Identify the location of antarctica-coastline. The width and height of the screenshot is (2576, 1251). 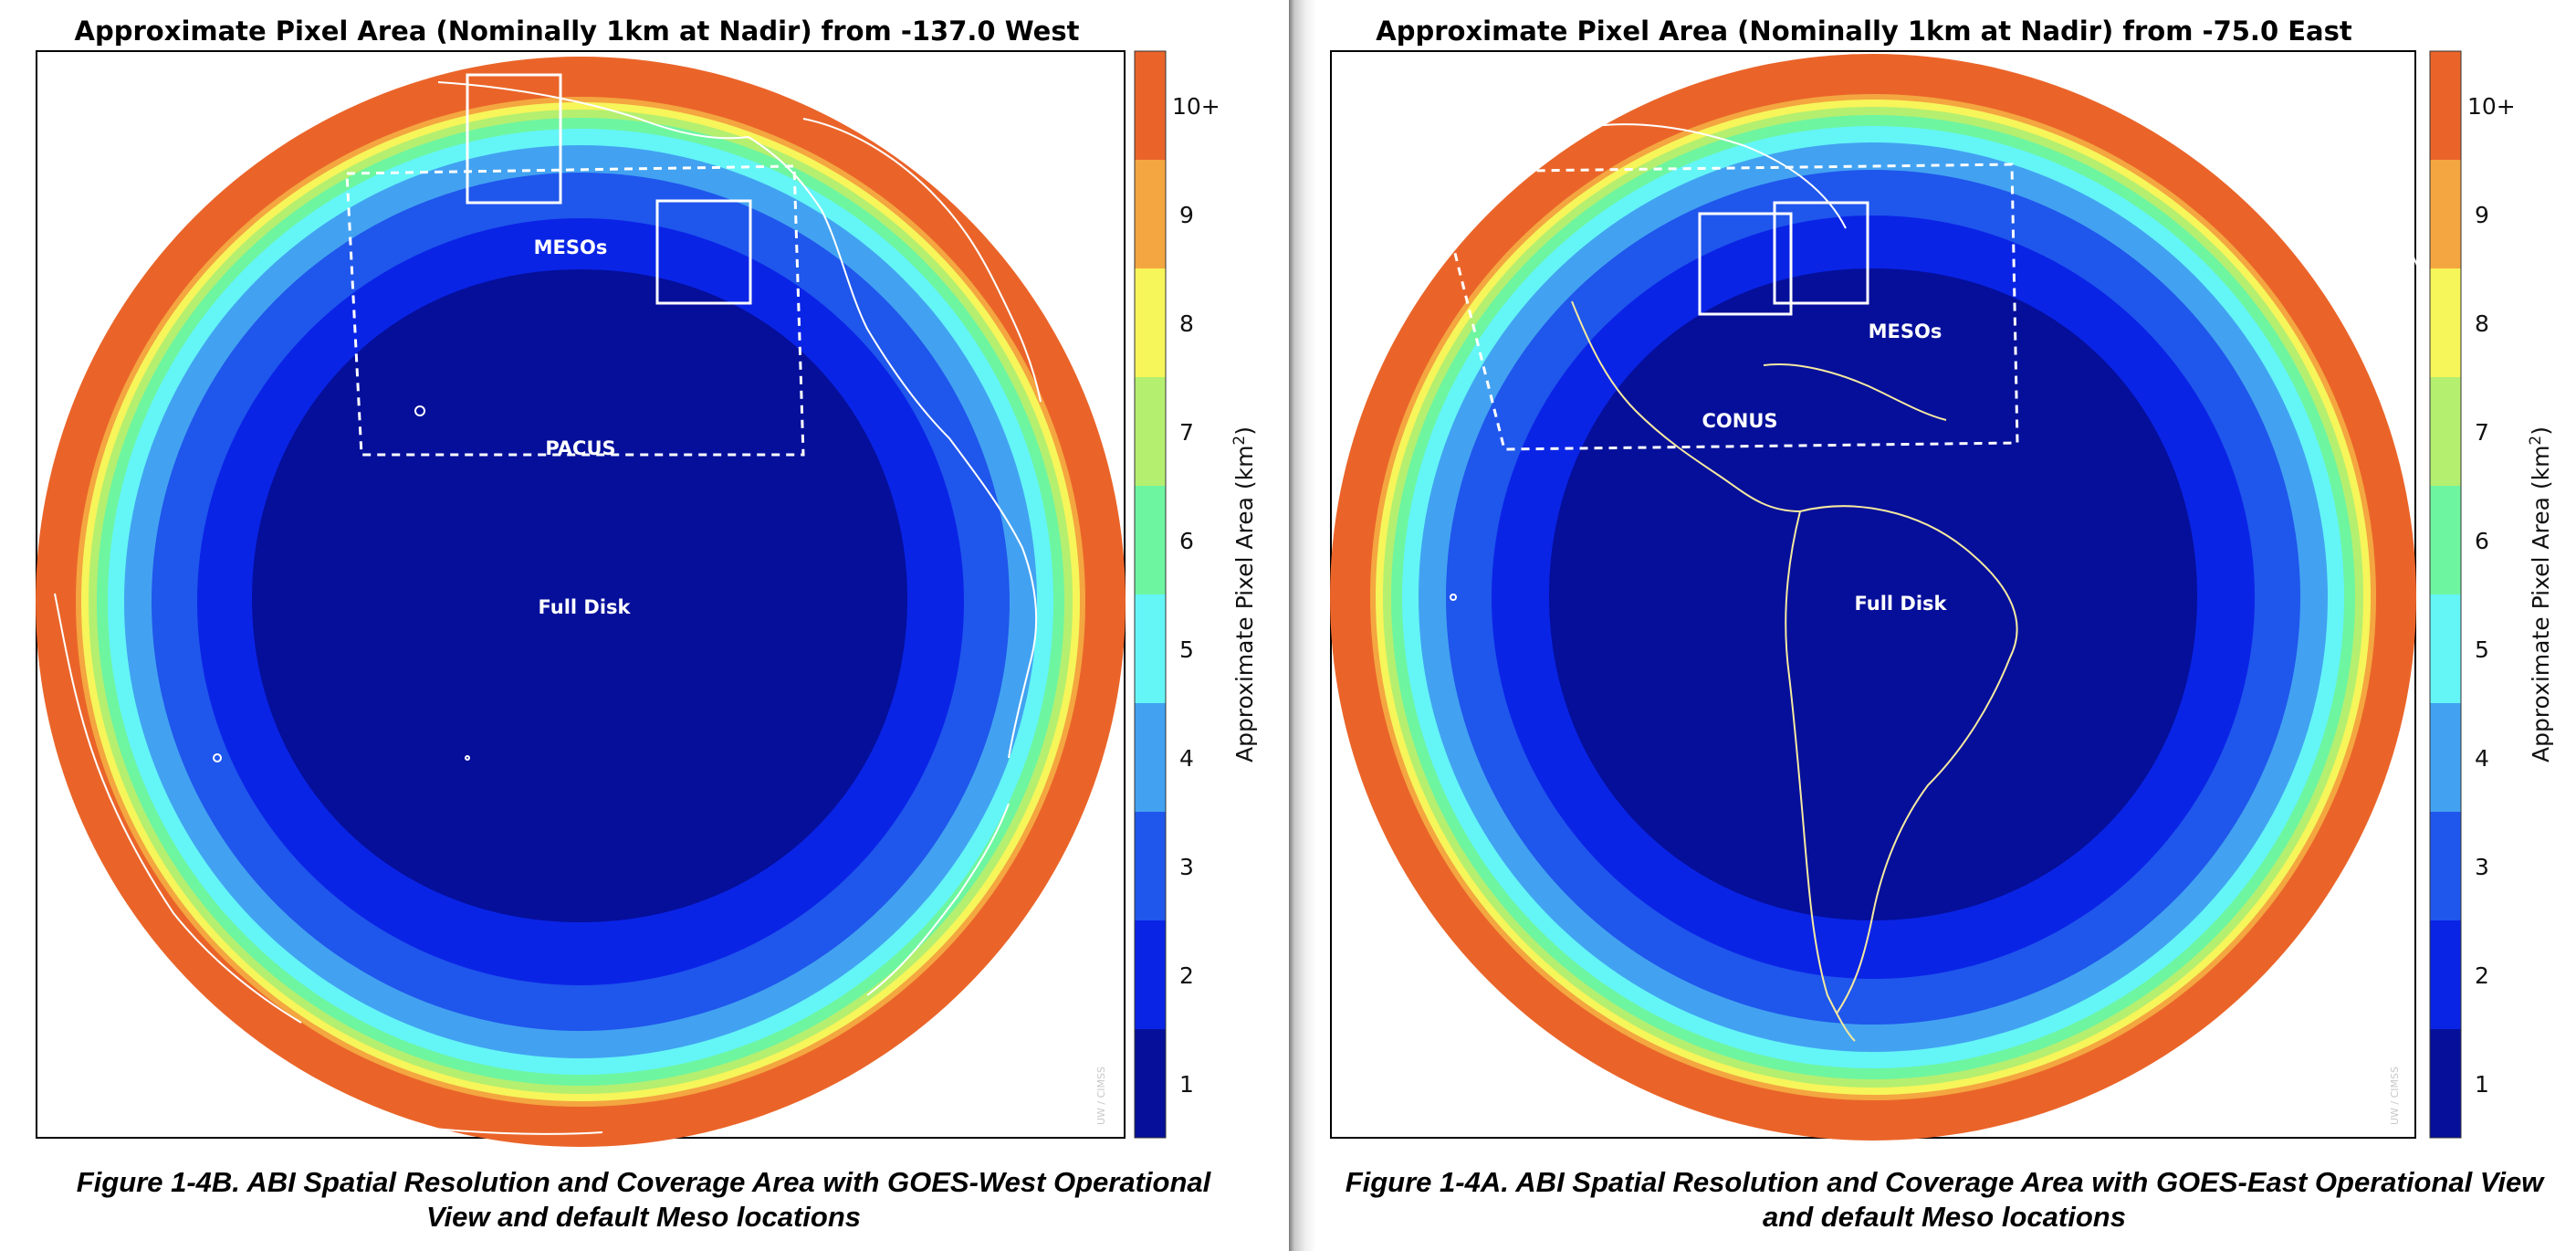
(492, 1128).